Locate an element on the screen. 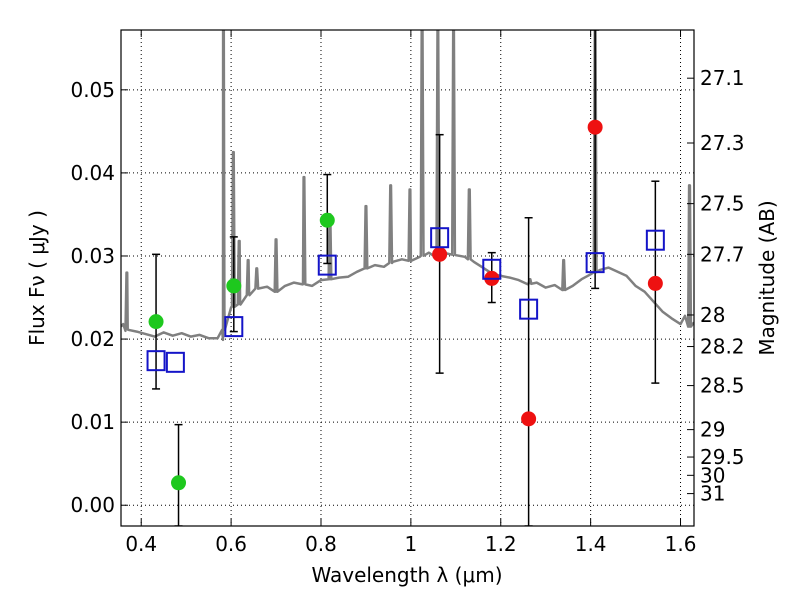 This screenshot has width=800, height=600. right-tick-label: 28.2 is located at coordinates (722, 347).